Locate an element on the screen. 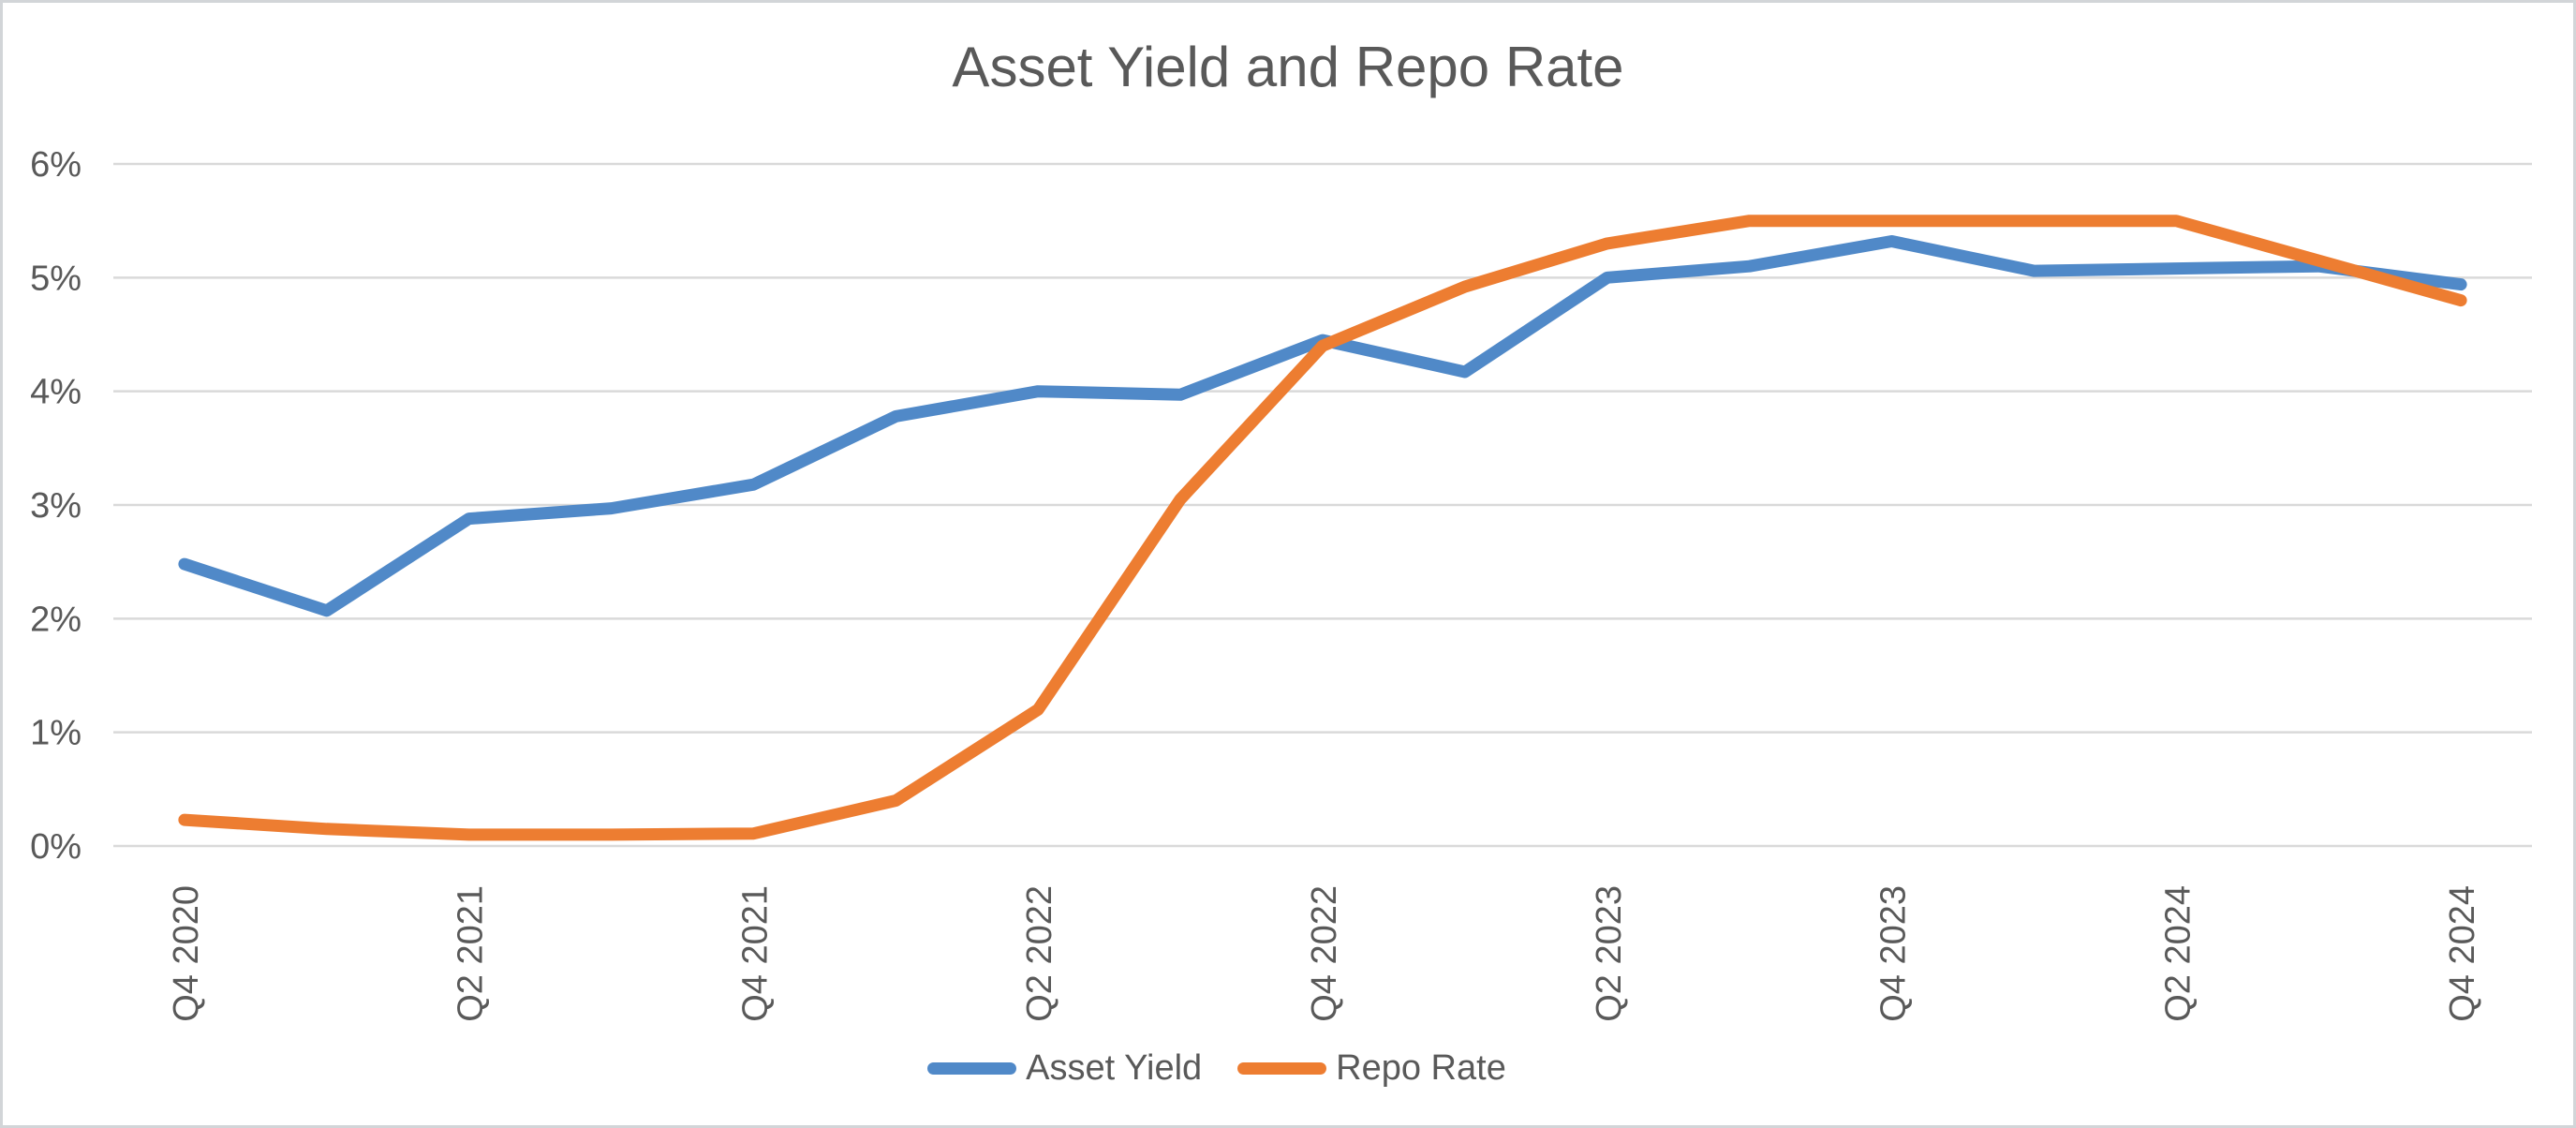 This screenshot has height=1128, width=2576. legend-item-repo-rate: Repo Rate is located at coordinates (1371, 1068).